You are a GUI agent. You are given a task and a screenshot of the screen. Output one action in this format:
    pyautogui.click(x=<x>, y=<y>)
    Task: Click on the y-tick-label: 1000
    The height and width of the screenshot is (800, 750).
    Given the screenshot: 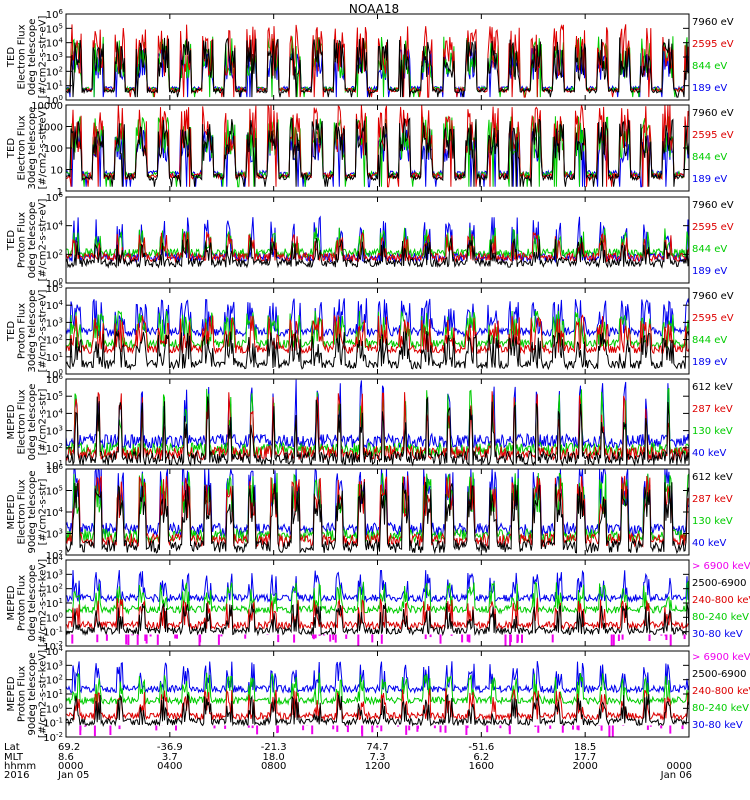 What is the action you would take?
    pyautogui.click(x=50, y=128)
    